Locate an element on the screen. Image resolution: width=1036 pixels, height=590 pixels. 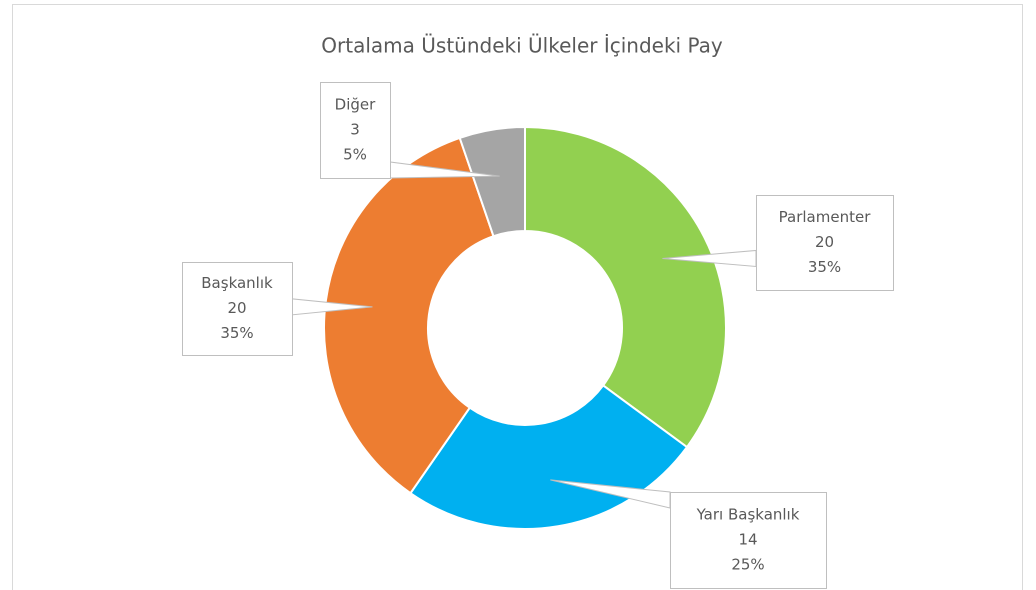
data-label-name: Yarı Başkanlık is located at coordinates (748, 515).